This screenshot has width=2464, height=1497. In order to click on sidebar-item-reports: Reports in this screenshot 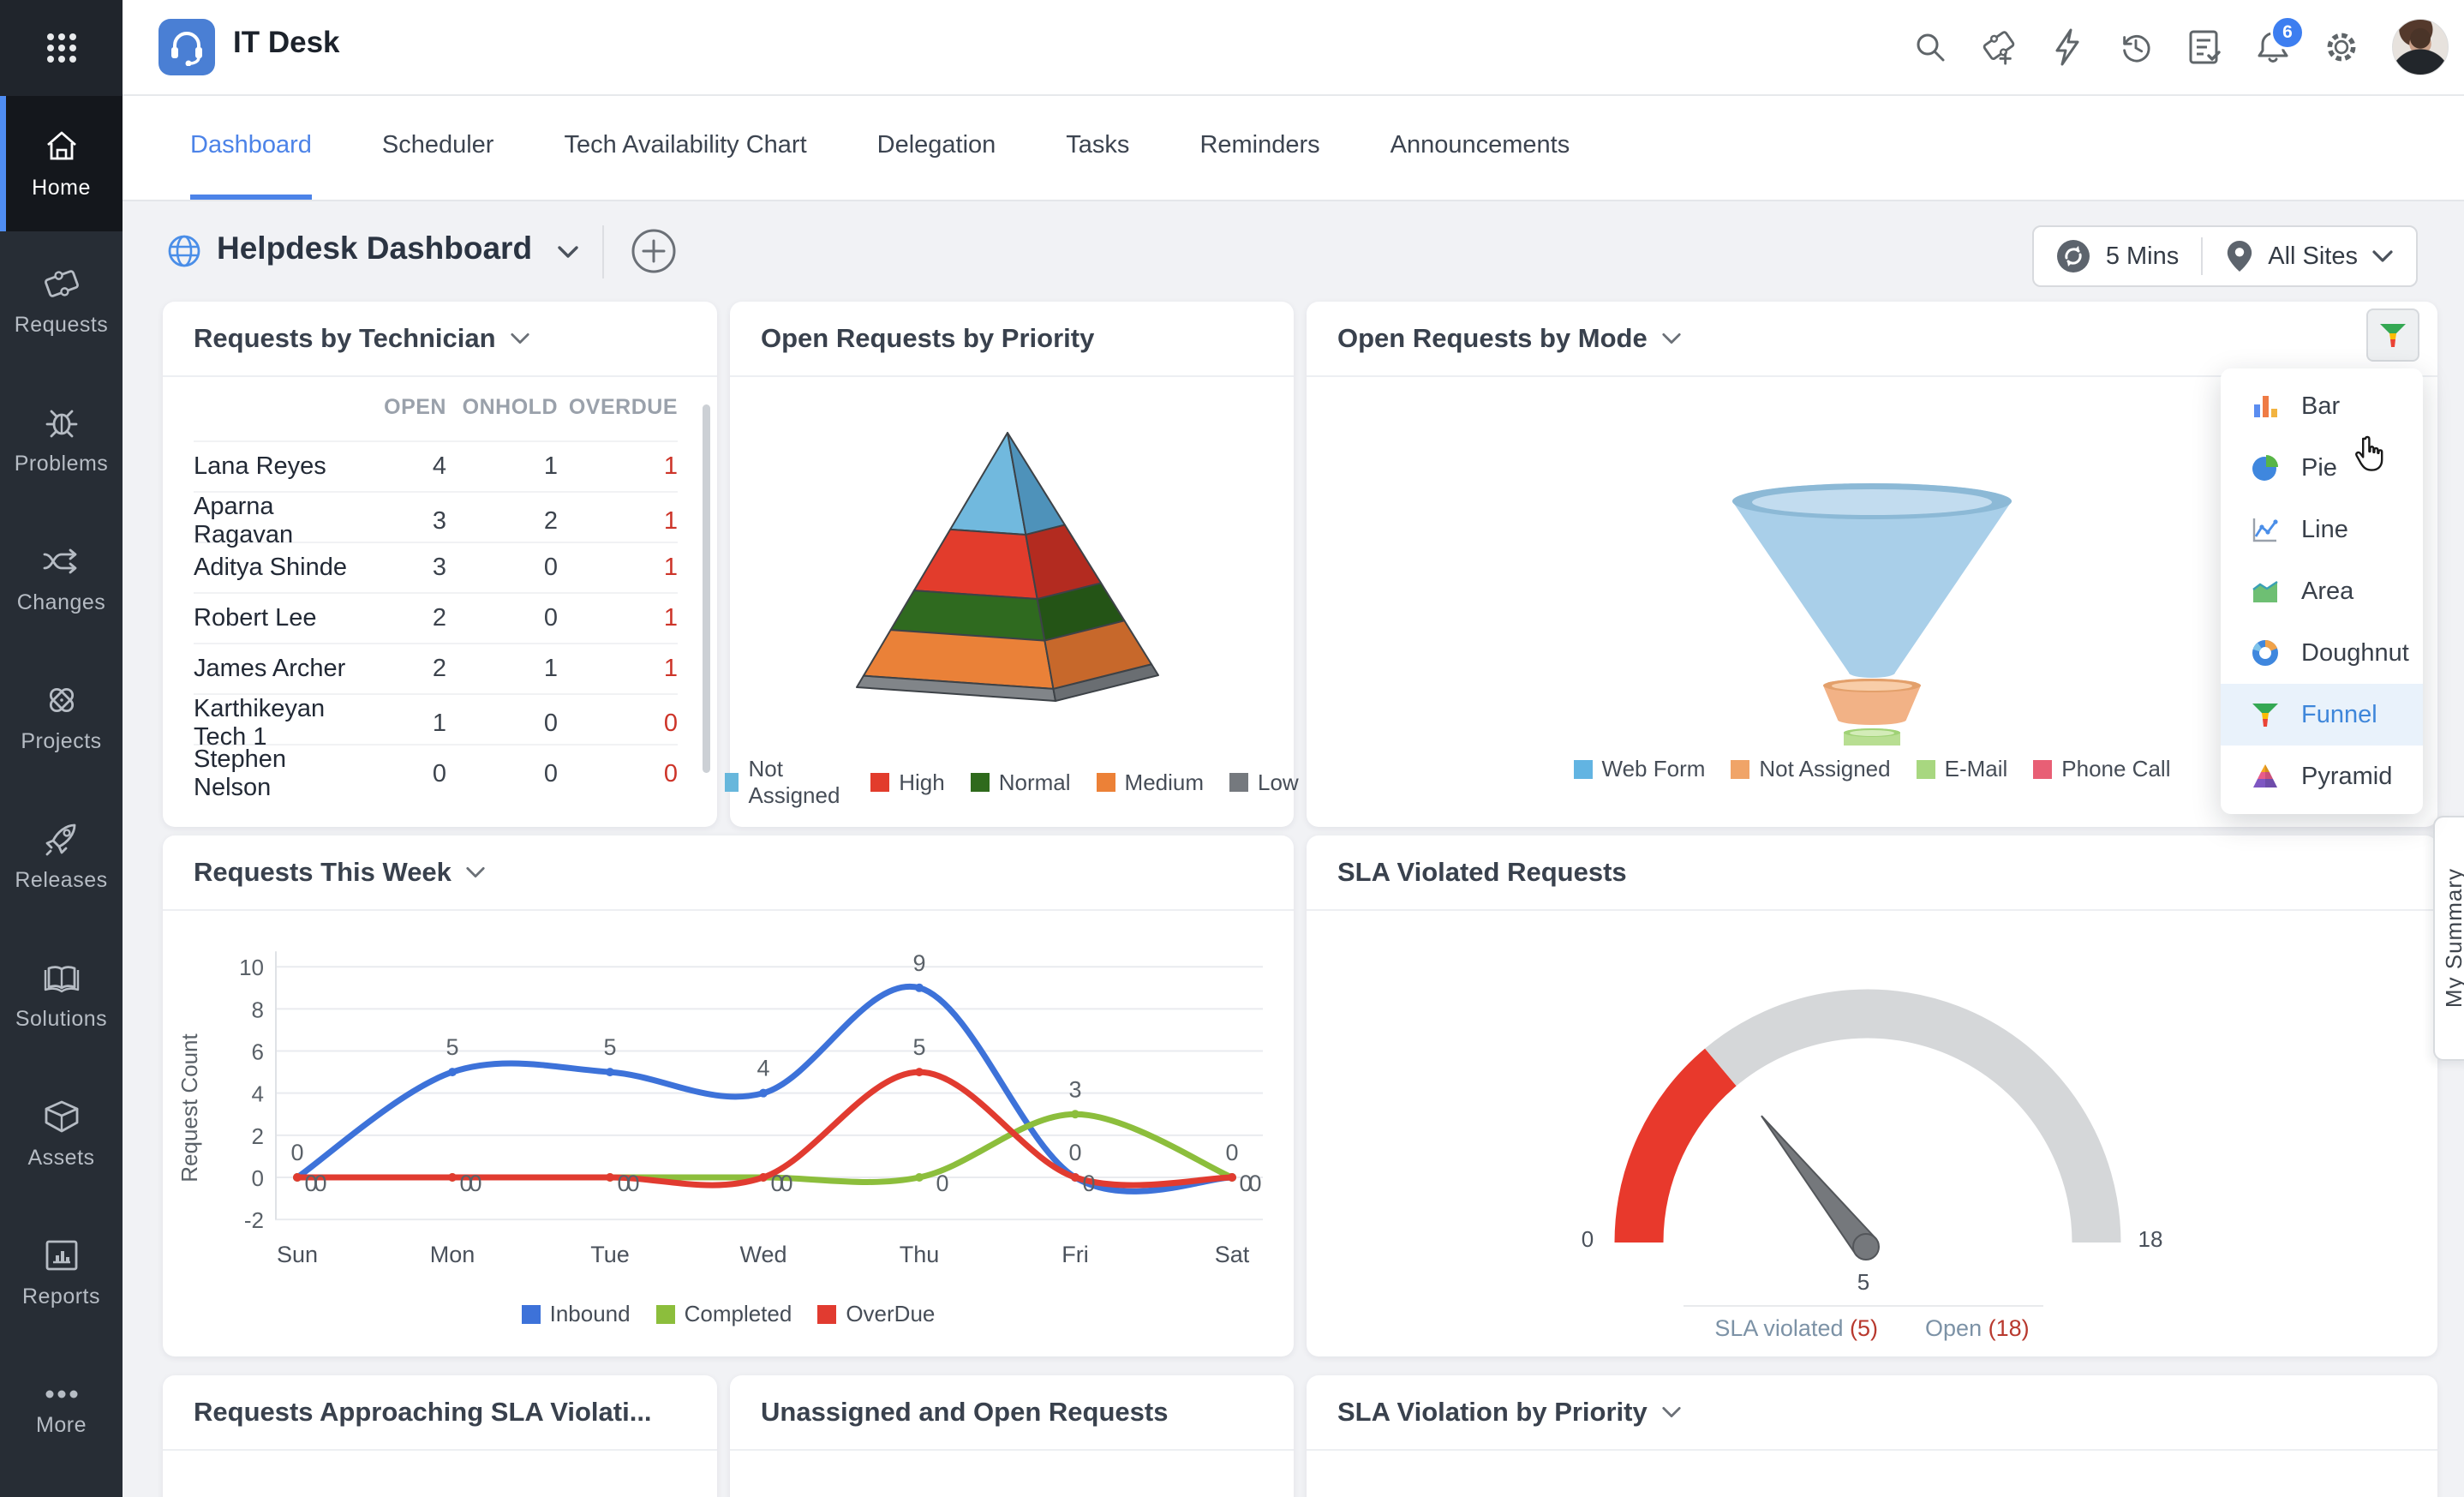, I will do `click(61, 1273)`.